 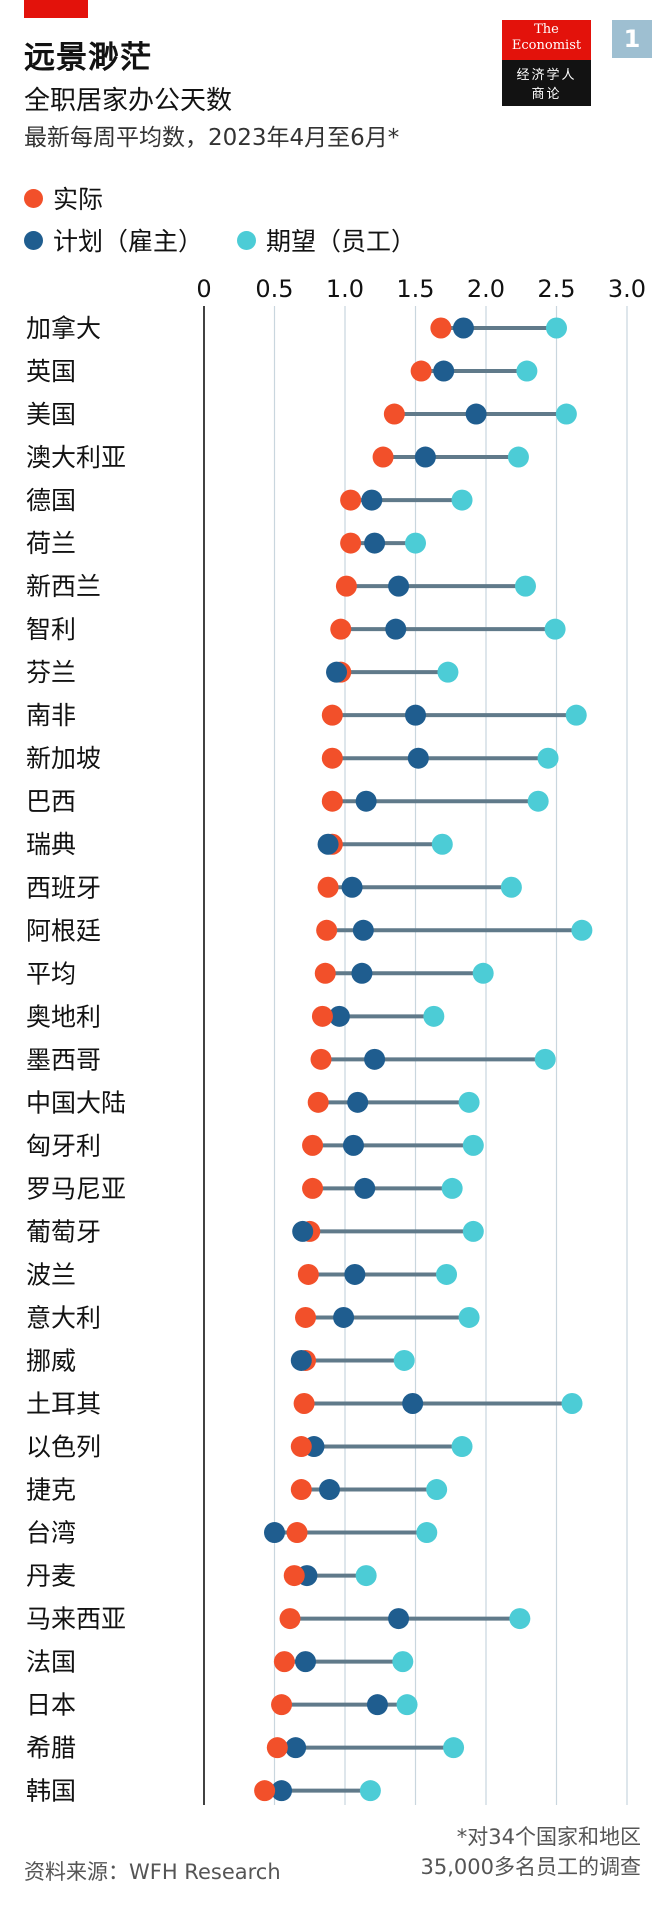 What do you see at coordinates (76, 457) in the screenshot?
I see `category-label: 澳大利亚` at bounding box center [76, 457].